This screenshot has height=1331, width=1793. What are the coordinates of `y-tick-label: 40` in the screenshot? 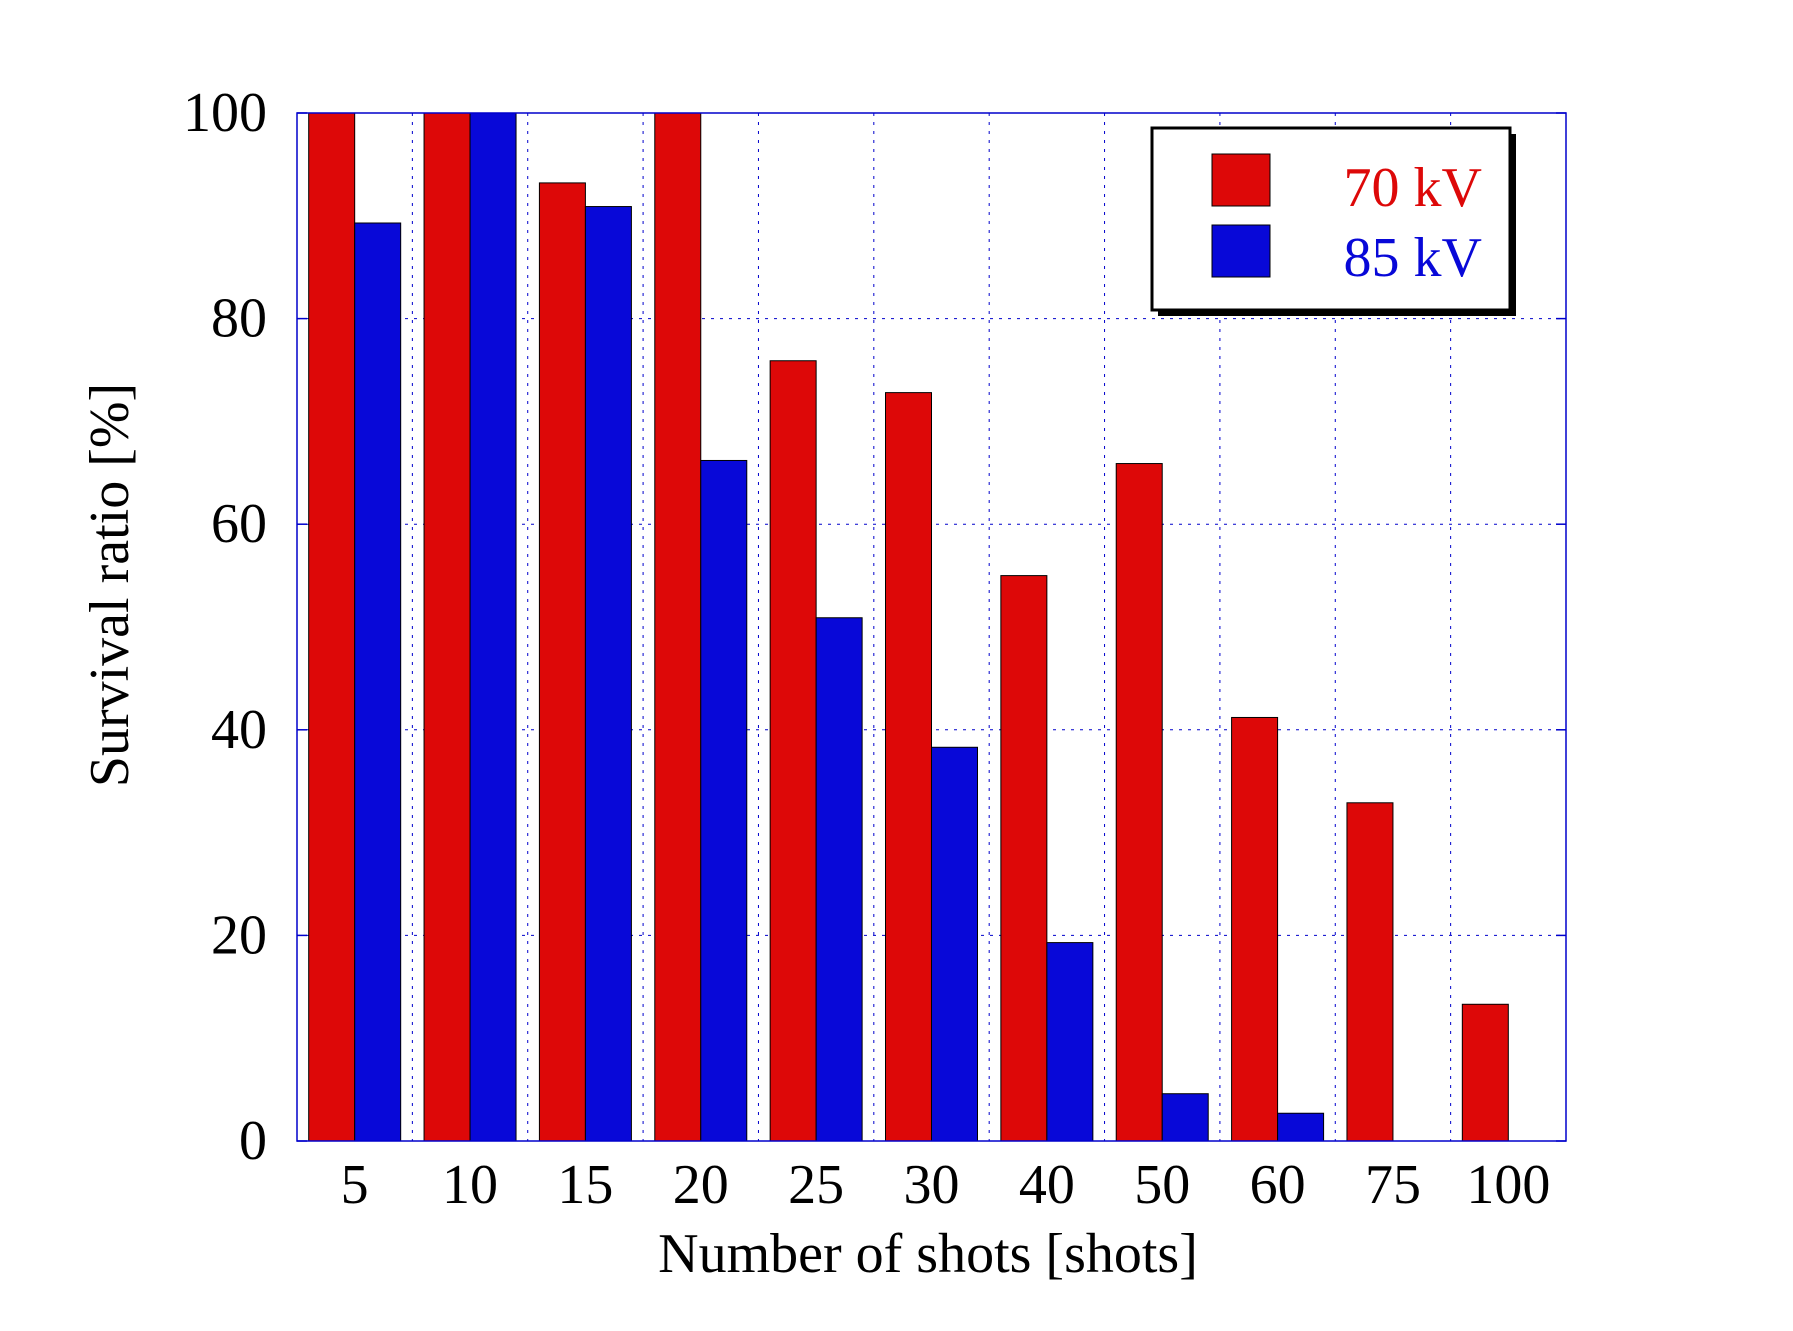 It's located at (239, 730).